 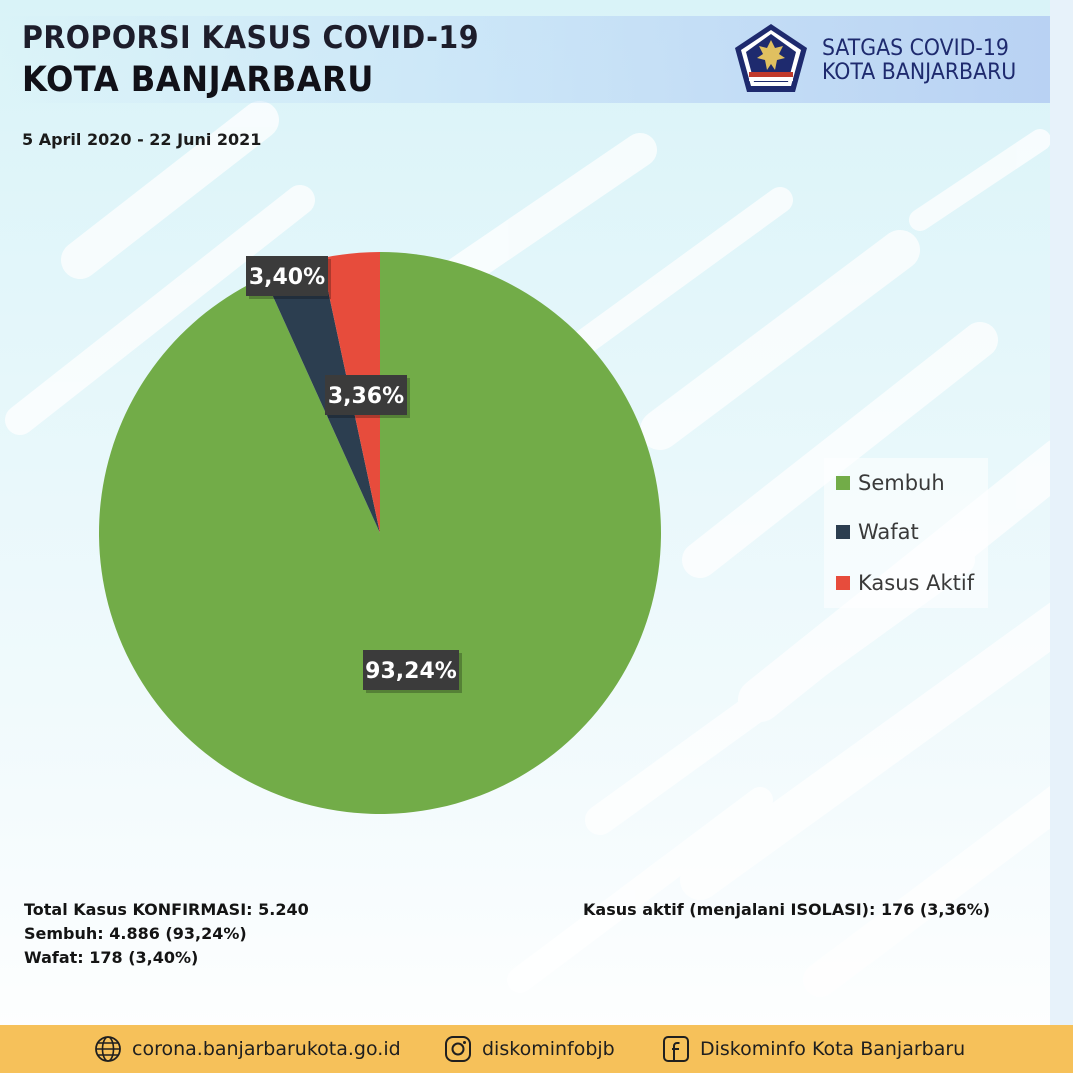 I want to click on stat-total: Total Kasus KONFIRMASI: 5.240, so click(x=166, y=909).